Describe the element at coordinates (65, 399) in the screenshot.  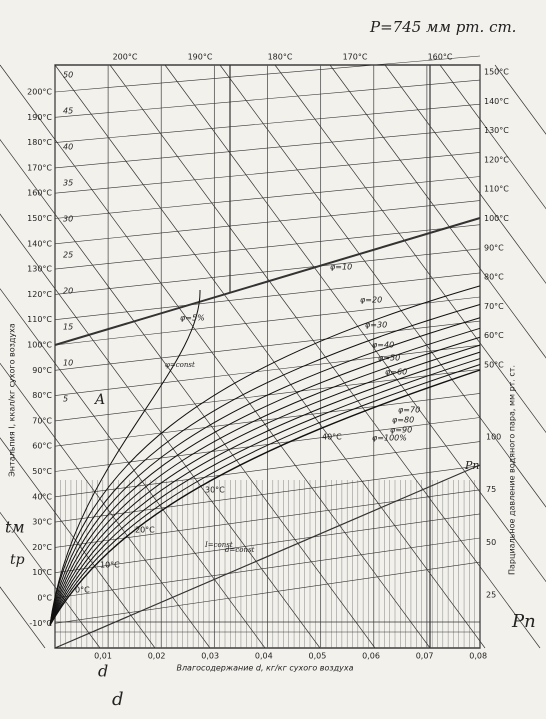
I see `label: 5` at that location.